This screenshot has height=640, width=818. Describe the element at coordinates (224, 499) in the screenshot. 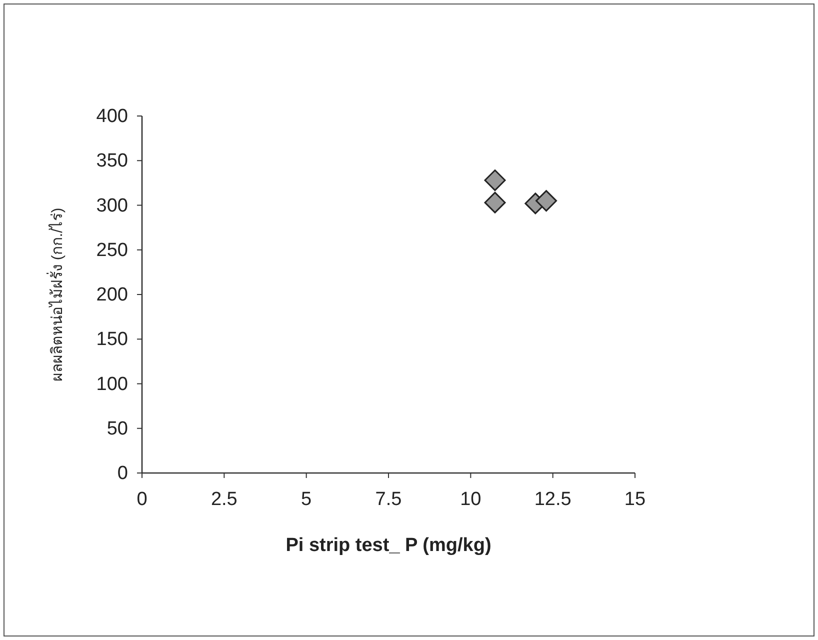

I see `x-tick-label: 2.5` at that location.